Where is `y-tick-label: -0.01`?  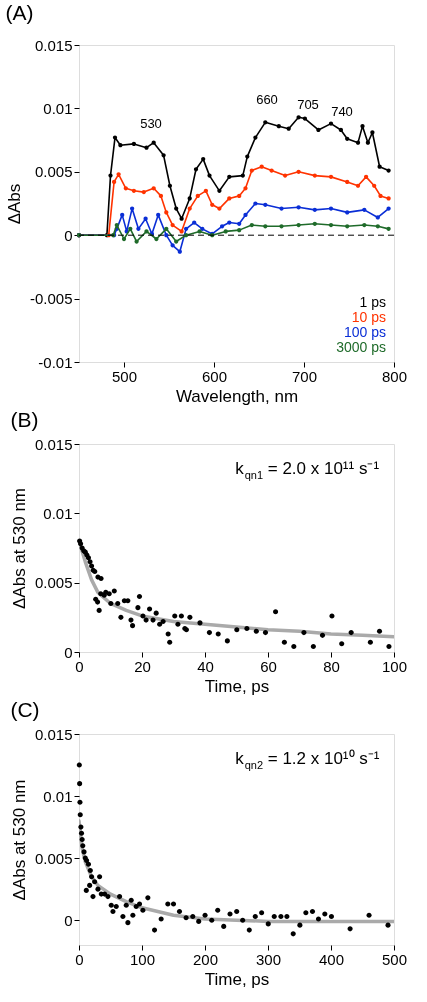
y-tick-label: -0.01 is located at coordinates (55, 362).